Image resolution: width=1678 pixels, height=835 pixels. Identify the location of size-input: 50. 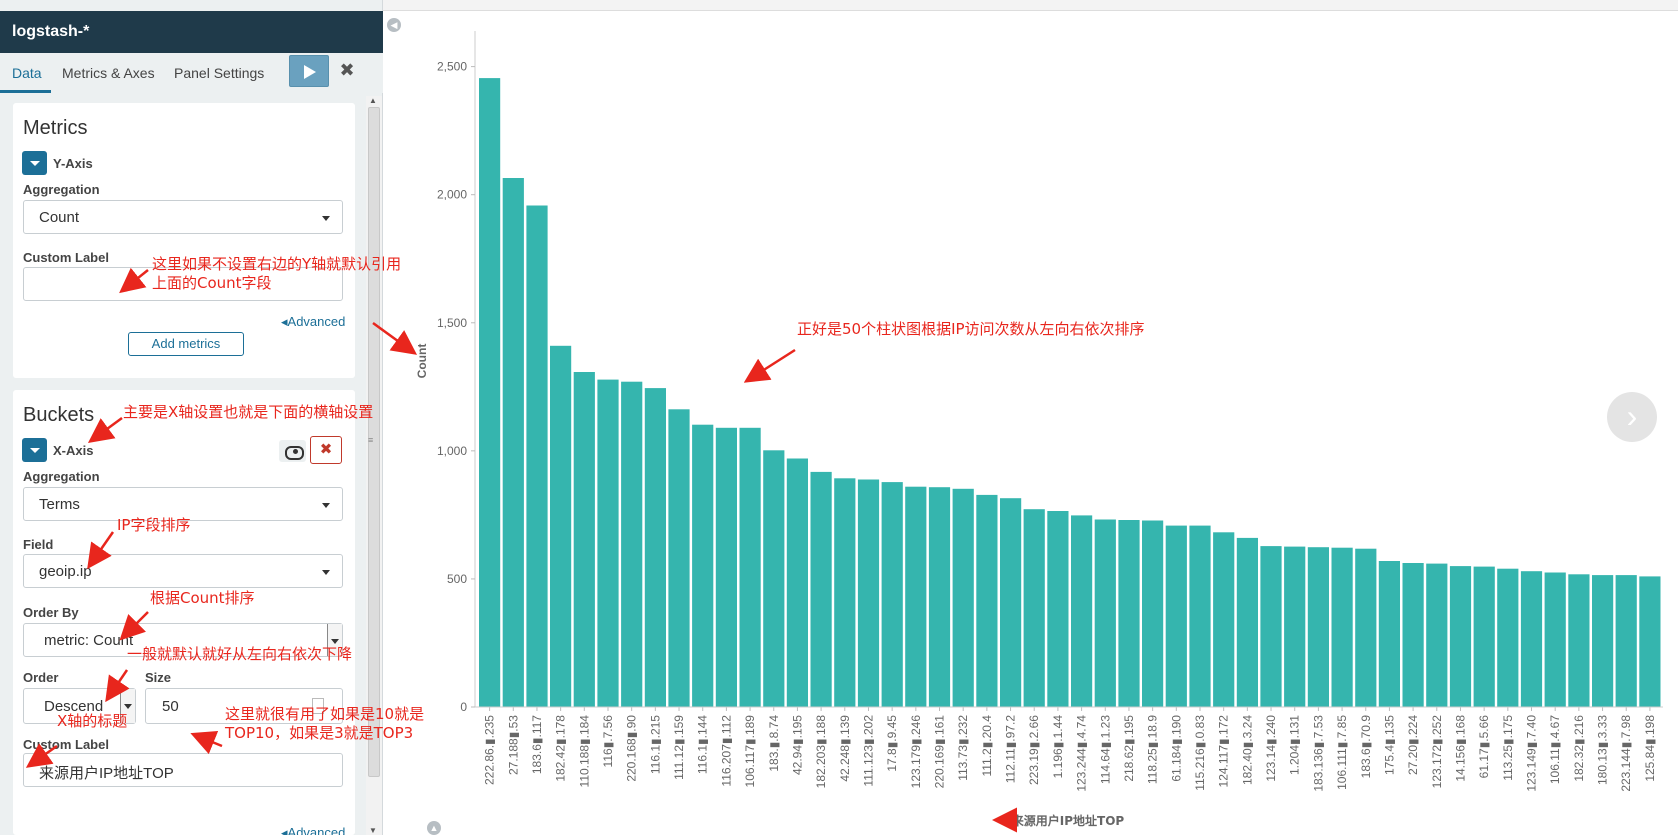
(244, 706).